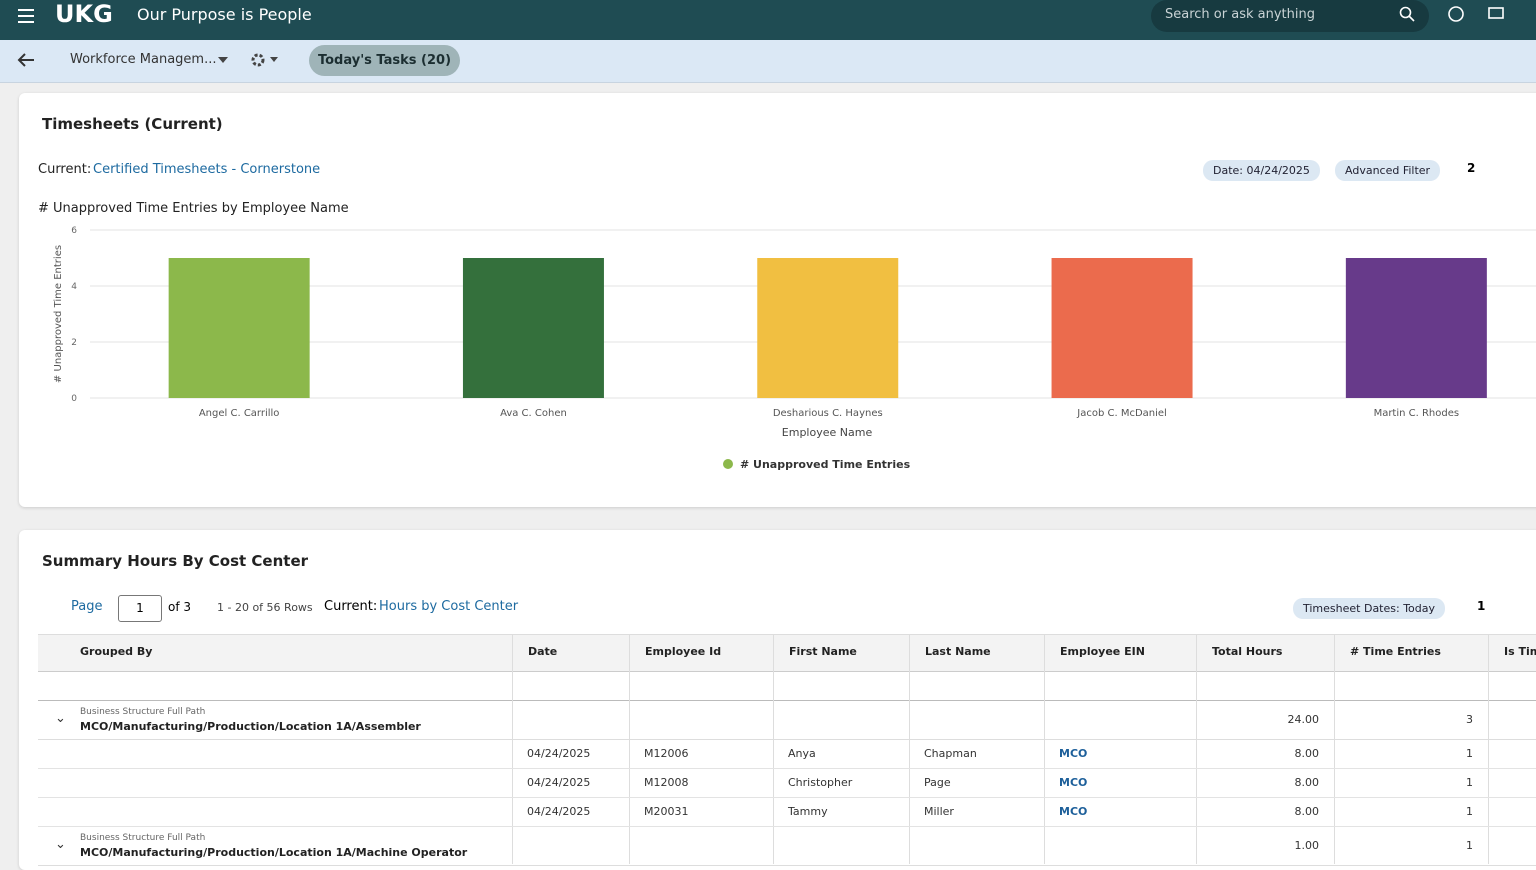  Describe the element at coordinates (533, 413) in the screenshot. I see `x-tick-label: Ava C. Cohen` at that location.